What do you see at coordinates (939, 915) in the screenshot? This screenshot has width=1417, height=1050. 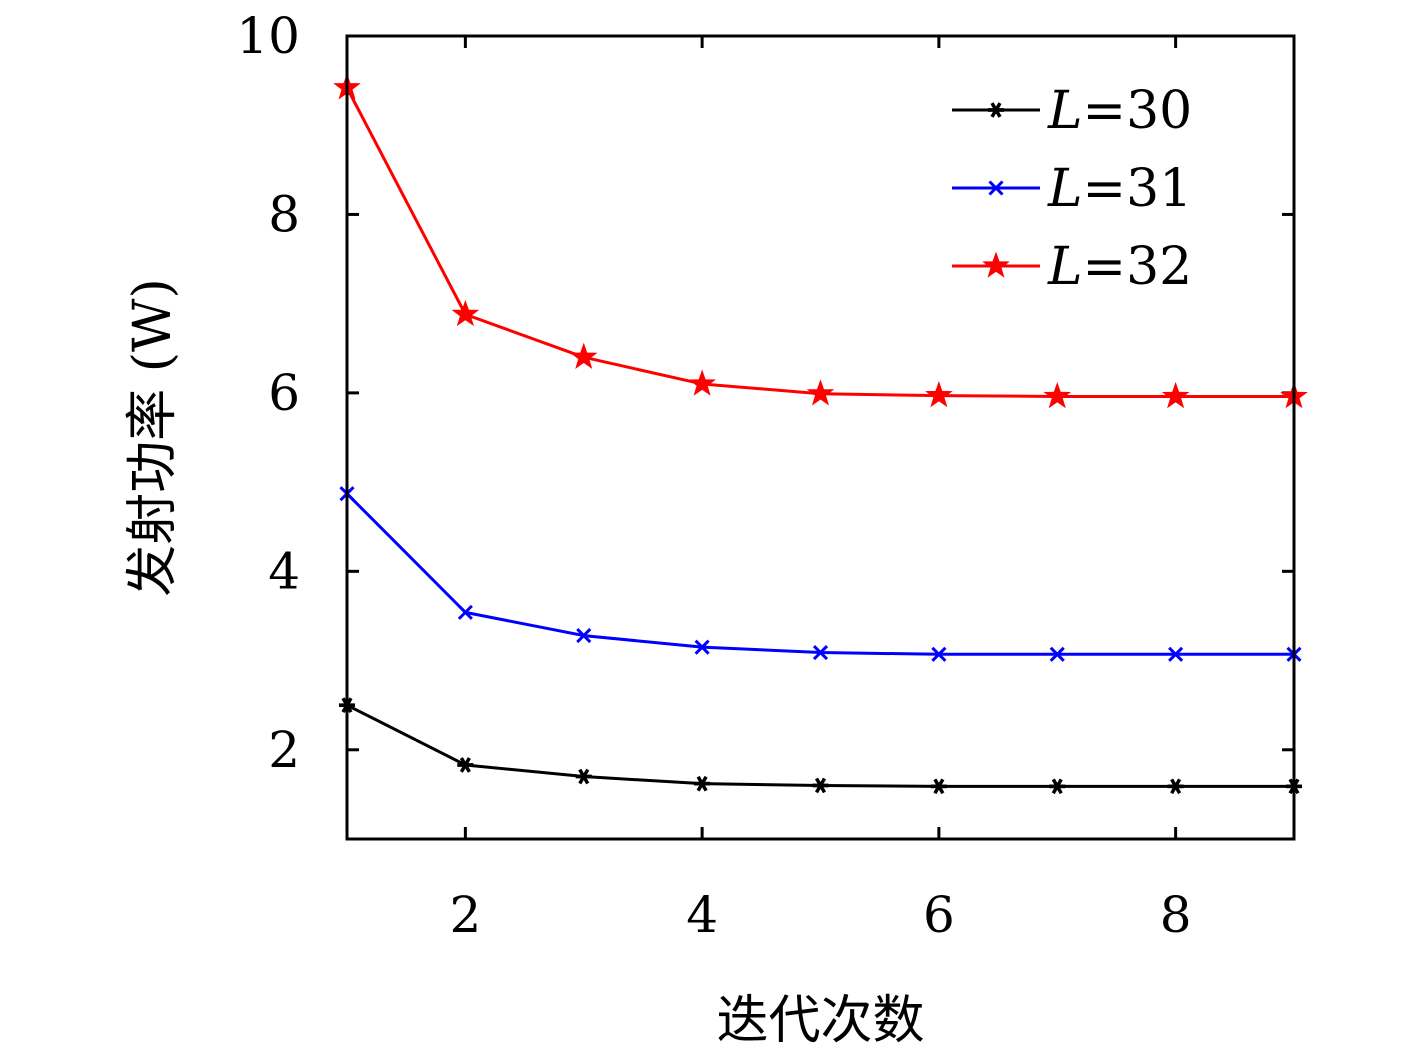 I see `x-tick-label: 6` at bounding box center [939, 915].